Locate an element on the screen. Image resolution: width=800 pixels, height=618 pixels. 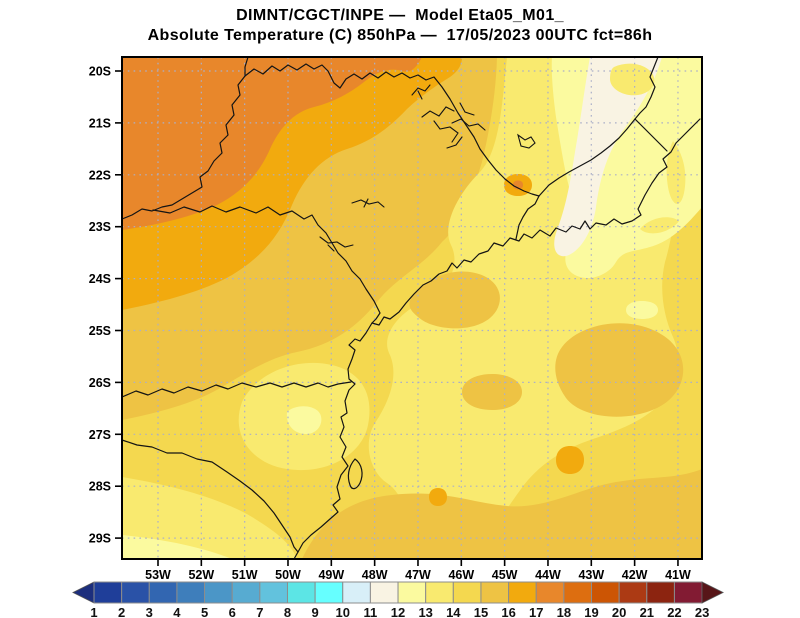
colorbar-tick-label: 12 is located at coordinates (398, 611).